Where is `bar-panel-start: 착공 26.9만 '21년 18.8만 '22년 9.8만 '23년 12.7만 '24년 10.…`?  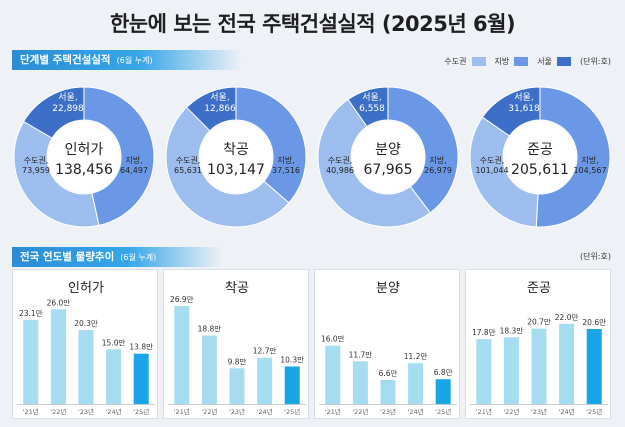
bar-panel-start: 착공 26.9만 '21년 18.8만 '22년 9.8만 '23년 12.7만 '24년 10.… is located at coordinates (236, 344).